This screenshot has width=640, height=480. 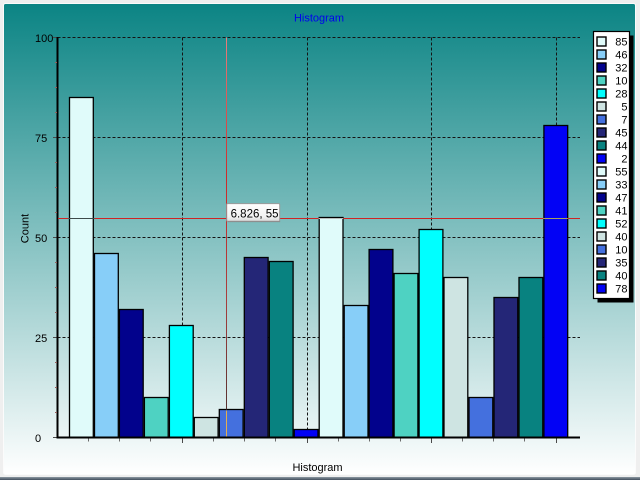 I want to click on svg-text: 50, so click(x=41, y=239).